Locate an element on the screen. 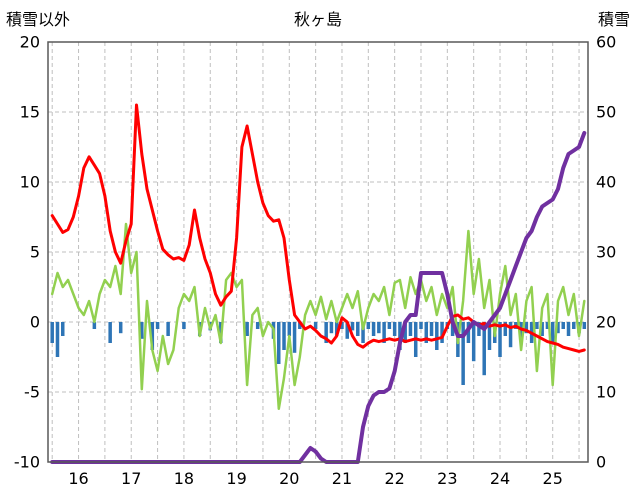 This screenshot has height=501, width=636. right-axis-tick-labels: 0 10 20 30 40 50 60 is located at coordinates (606, 252).